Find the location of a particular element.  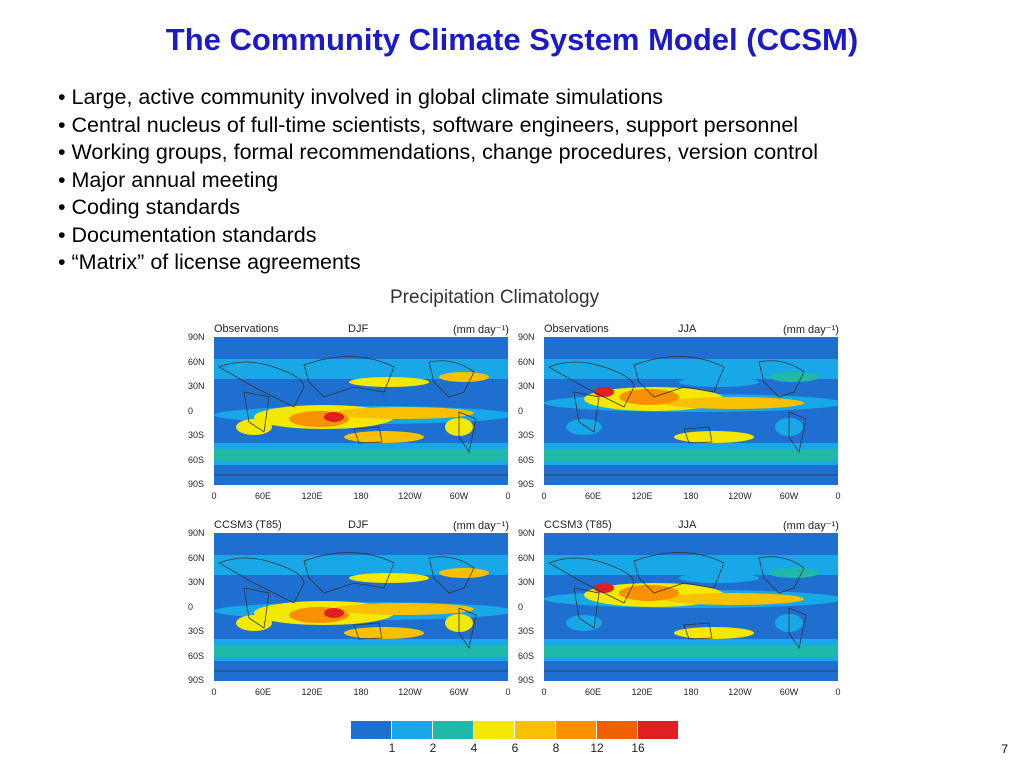

colorbar-label: 16 is located at coordinates (638, 748).